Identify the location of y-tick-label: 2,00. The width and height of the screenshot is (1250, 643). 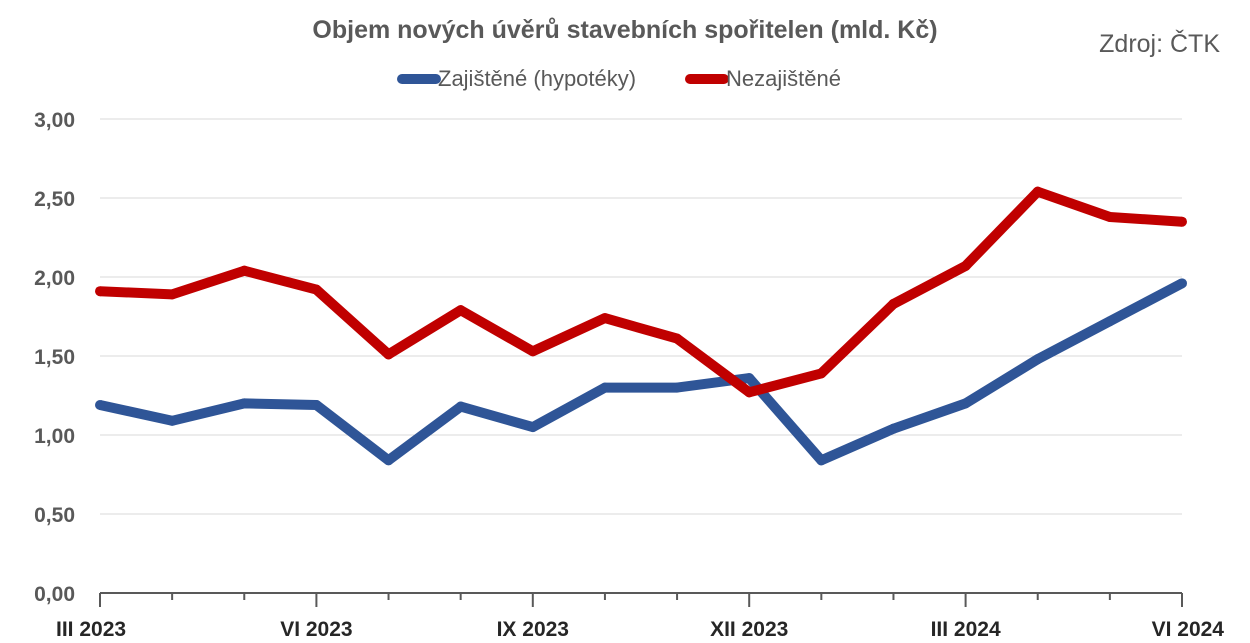
(54, 278).